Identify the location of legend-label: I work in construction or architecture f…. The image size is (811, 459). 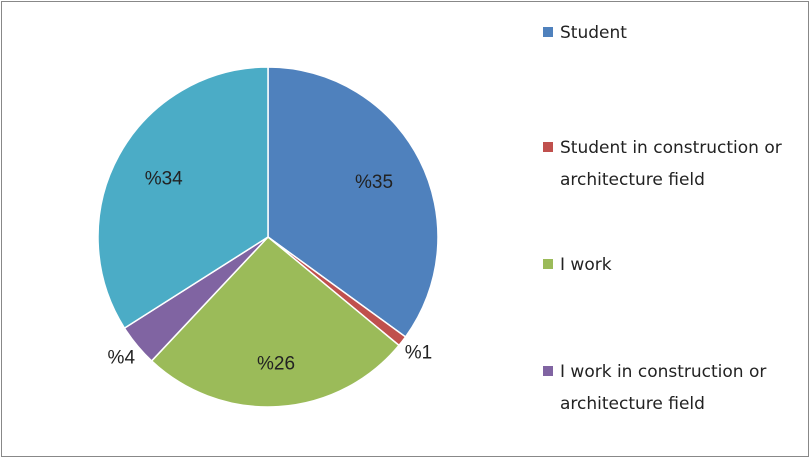
(663, 388).